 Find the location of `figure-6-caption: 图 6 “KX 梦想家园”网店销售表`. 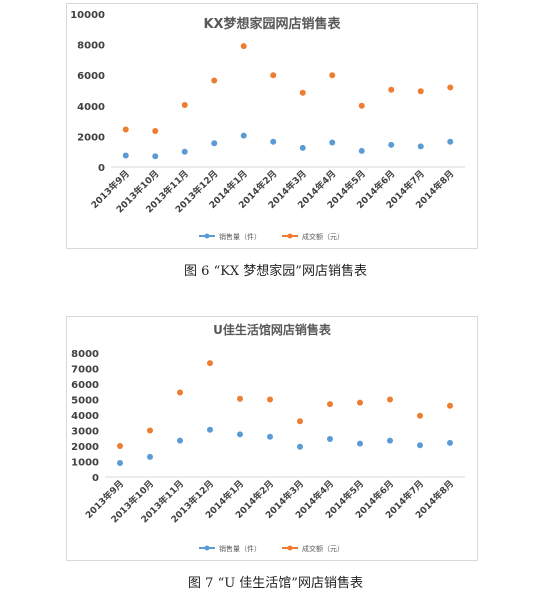

figure-6-caption: 图 6 “KX 梦想家园”网店销售表 is located at coordinates (275, 271).